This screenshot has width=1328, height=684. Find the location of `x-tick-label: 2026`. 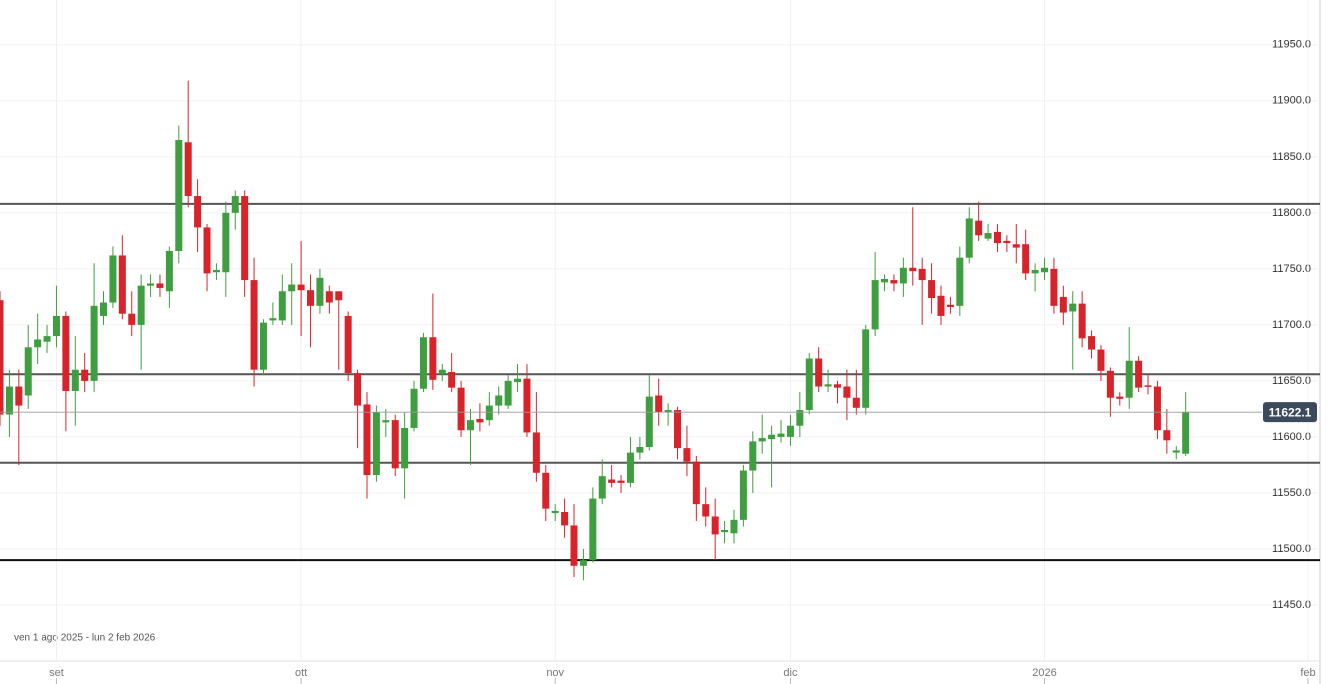

x-tick-label: 2026 is located at coordinates (1044, 673).